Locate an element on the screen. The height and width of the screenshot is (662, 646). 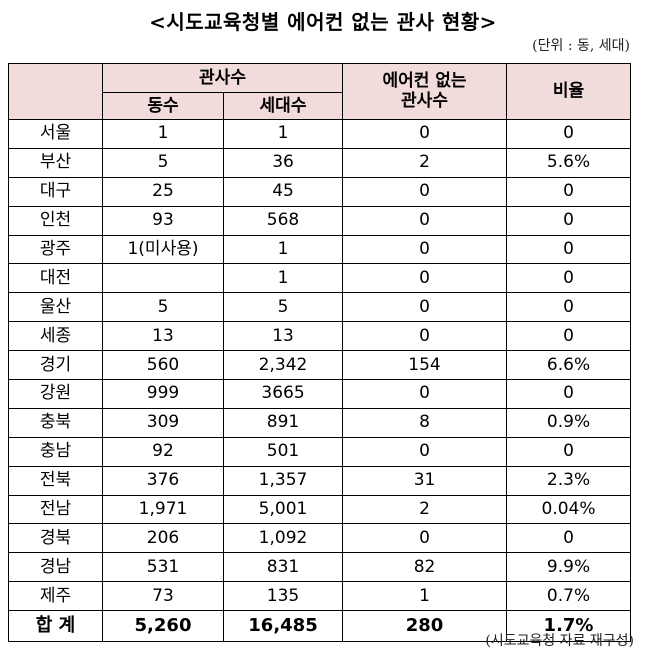
table-row: 경기 560 2,342 154 6.6% is located at coordinates (320, 365).